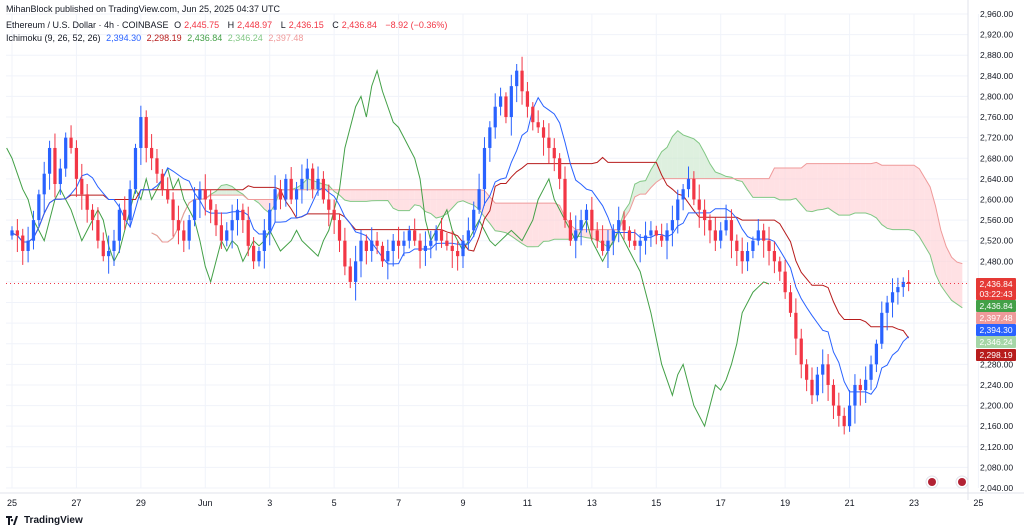  What do you see at coordinates (302, 25) in the screenshot?
I see `ohlc-low: L 2,436.15` at bounding box center [302, 25].